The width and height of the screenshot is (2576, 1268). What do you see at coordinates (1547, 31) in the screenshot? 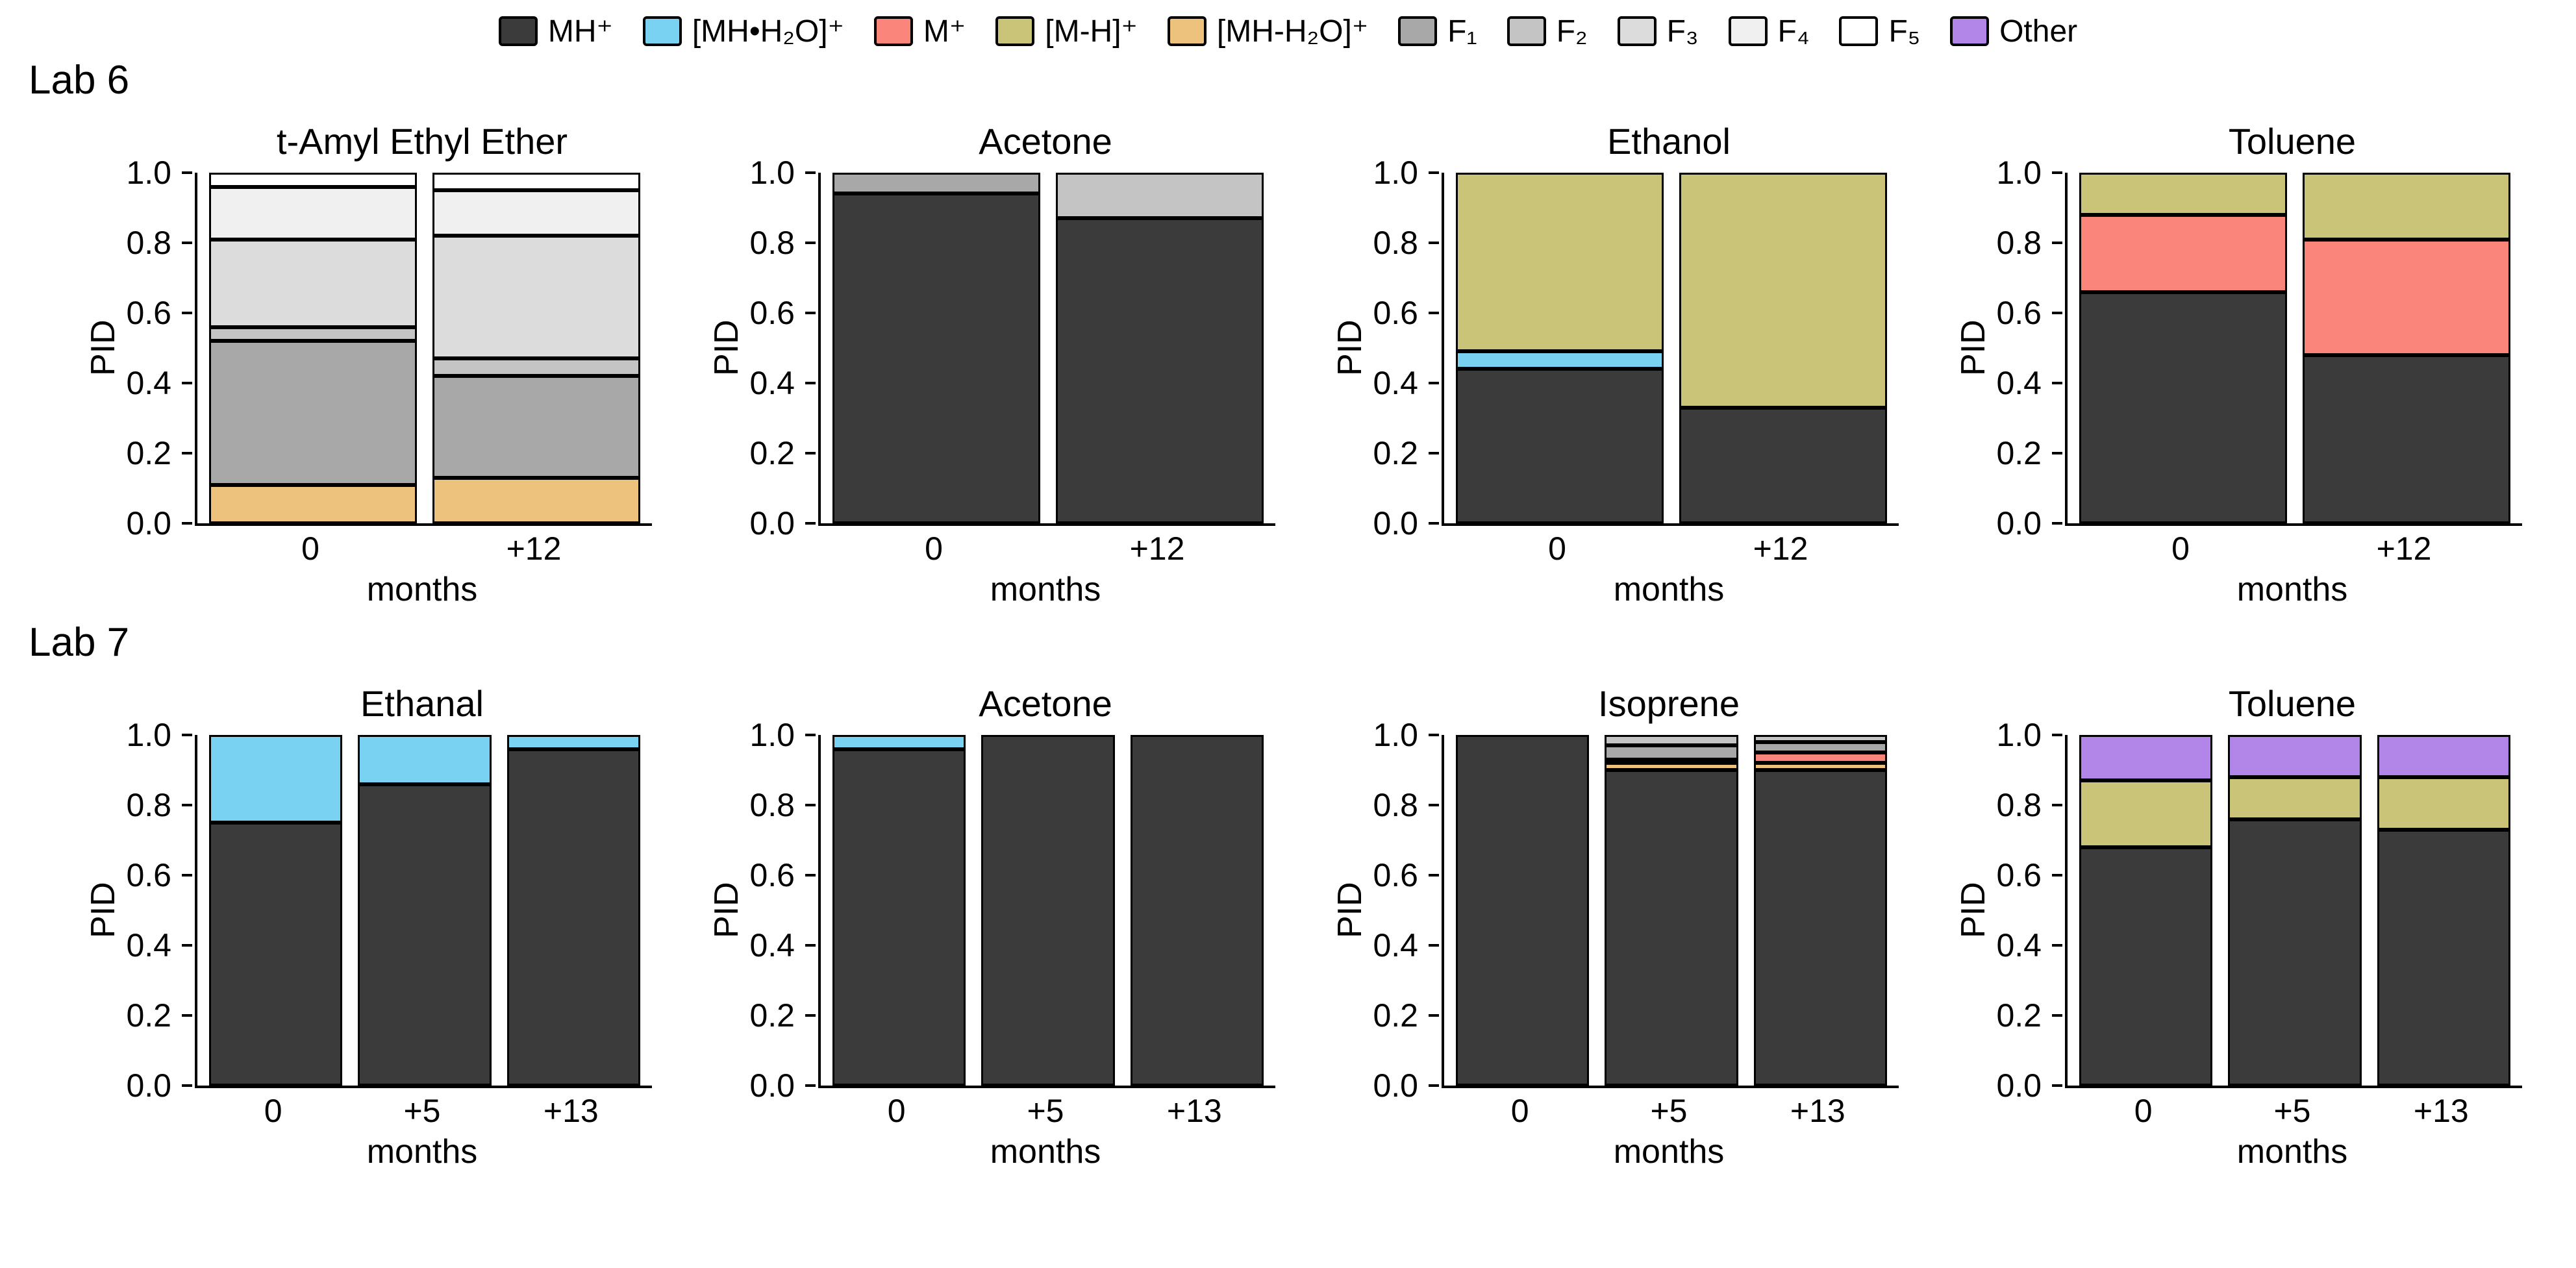
I see `legend-item: F₂` at bounding box center [1547, 31].